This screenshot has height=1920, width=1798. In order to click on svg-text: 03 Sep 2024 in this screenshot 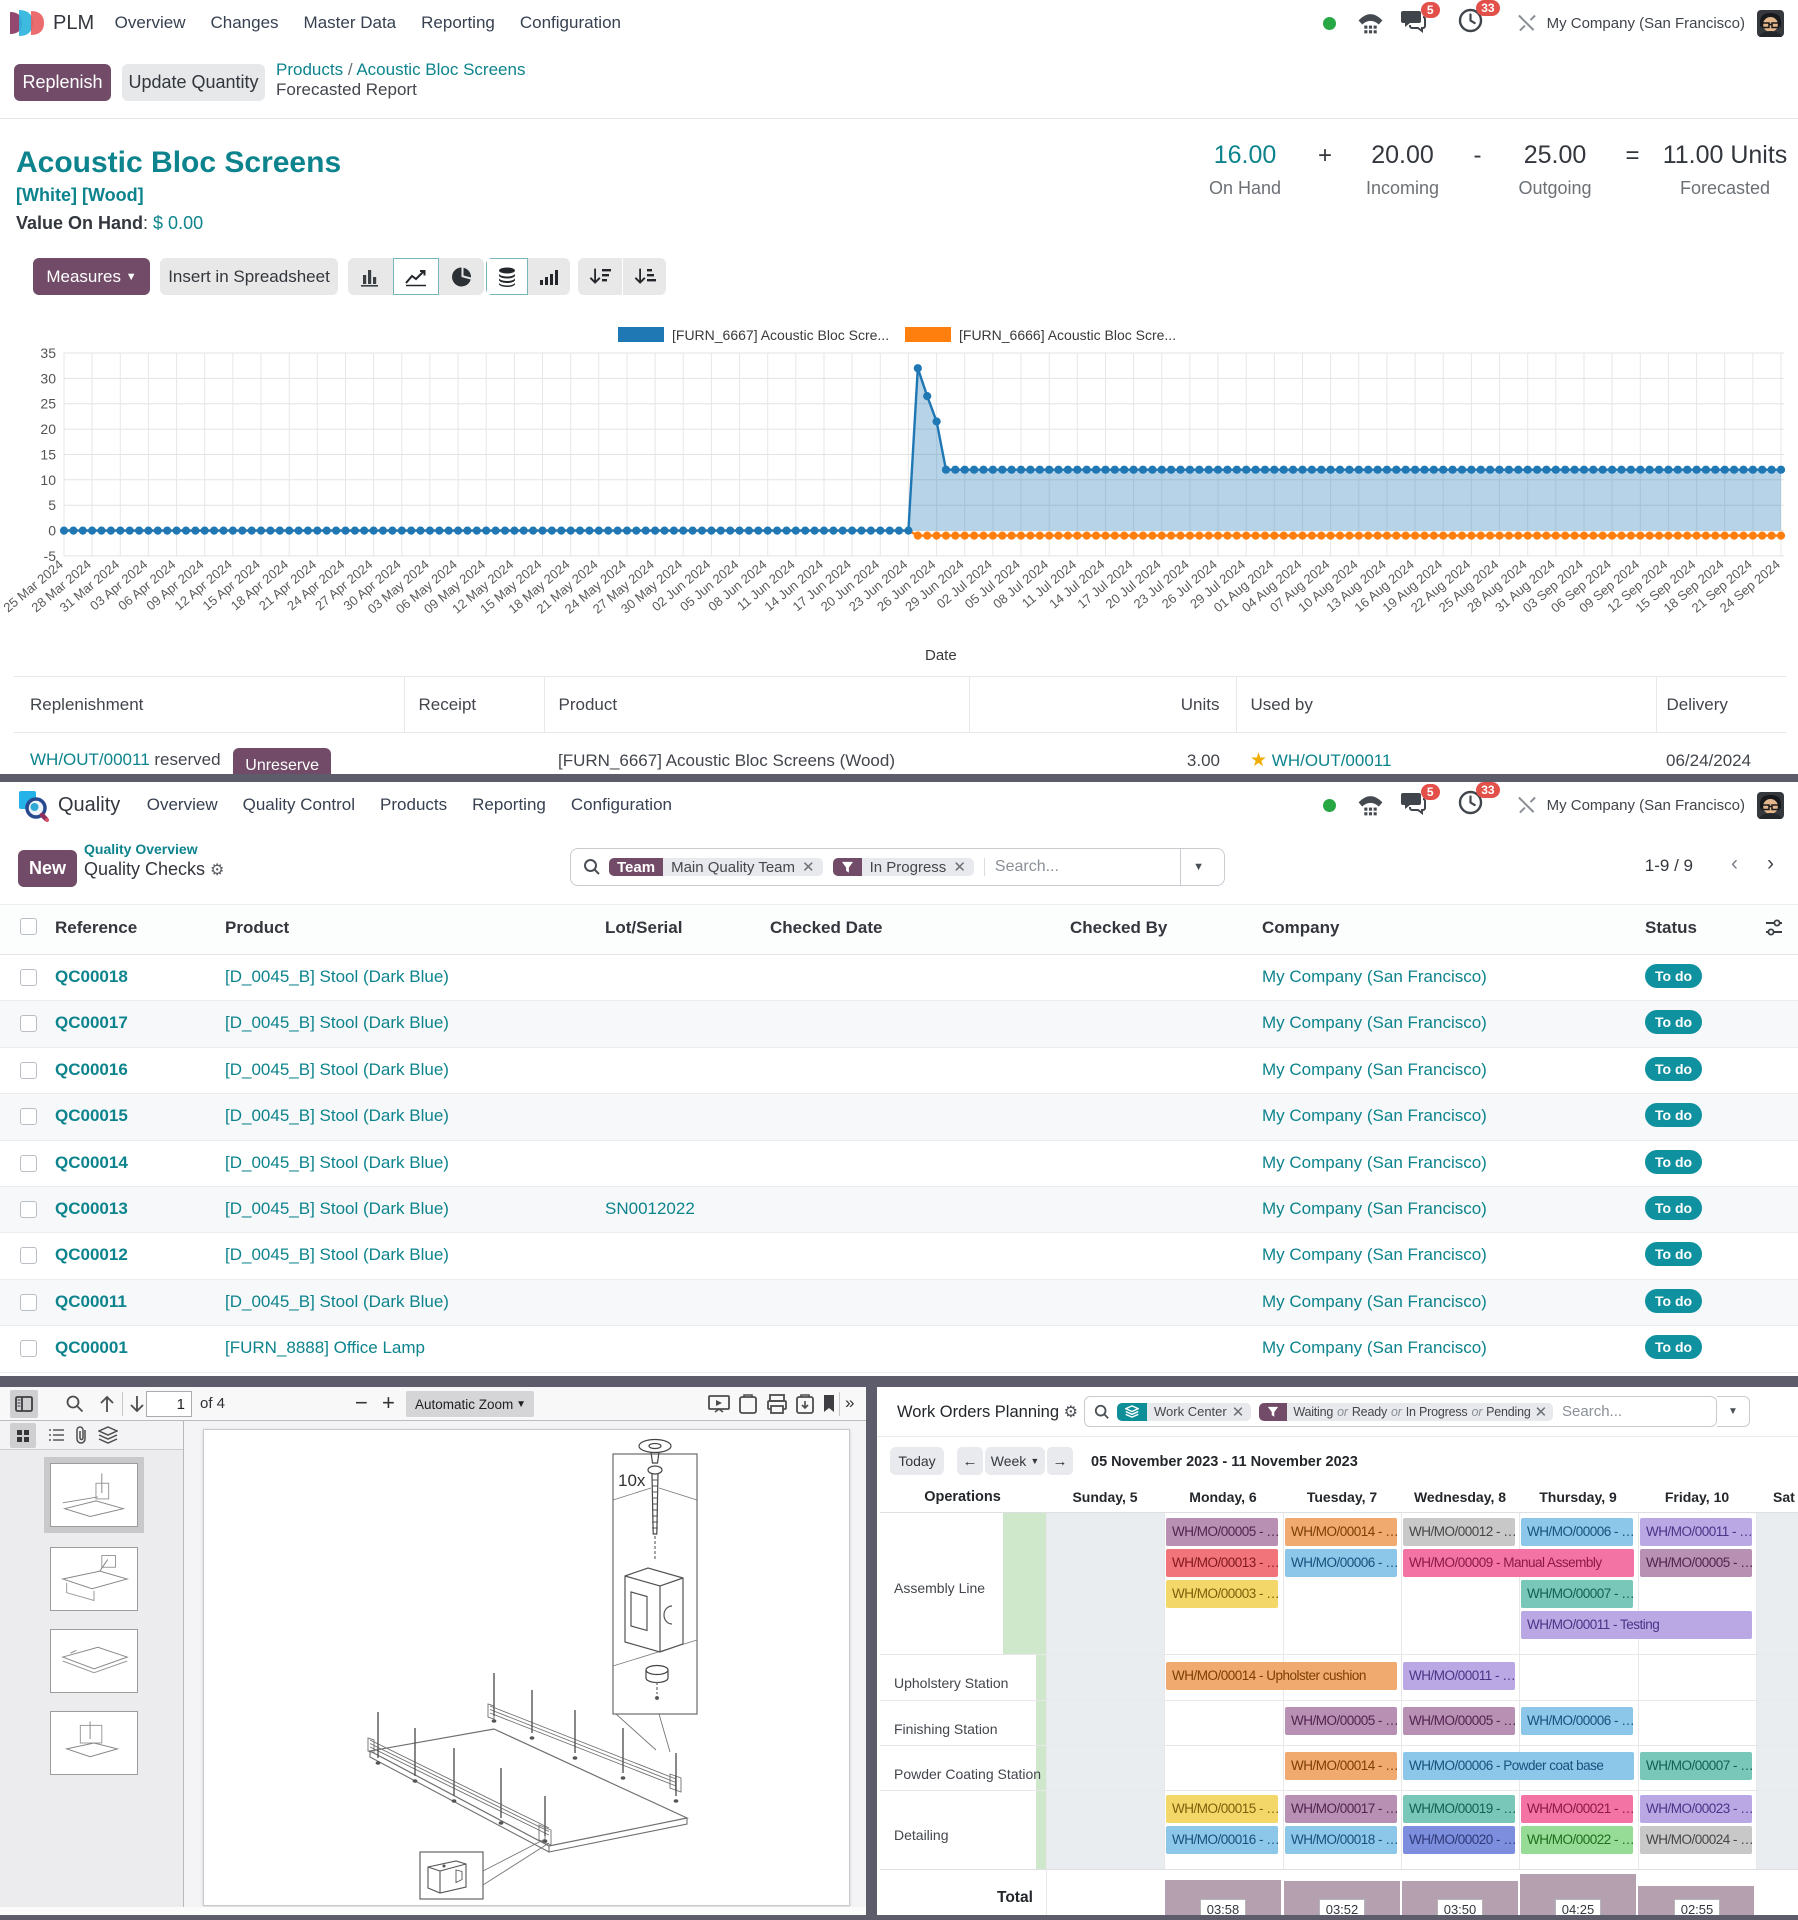, I will do `click(1553, 586)`.